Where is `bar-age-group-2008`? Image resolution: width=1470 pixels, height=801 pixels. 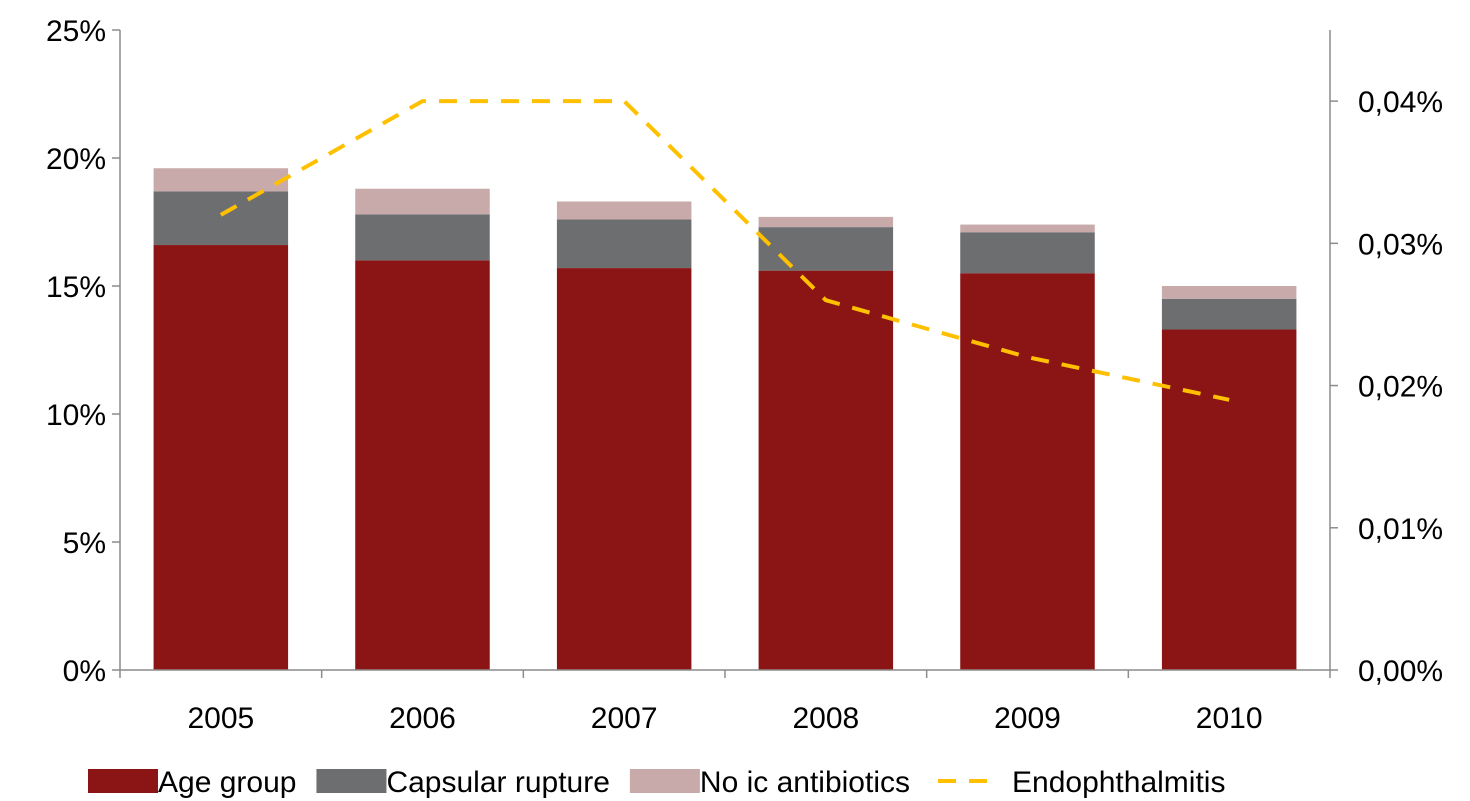 bar-age-group-2008 is located at coordinates (826, 470).